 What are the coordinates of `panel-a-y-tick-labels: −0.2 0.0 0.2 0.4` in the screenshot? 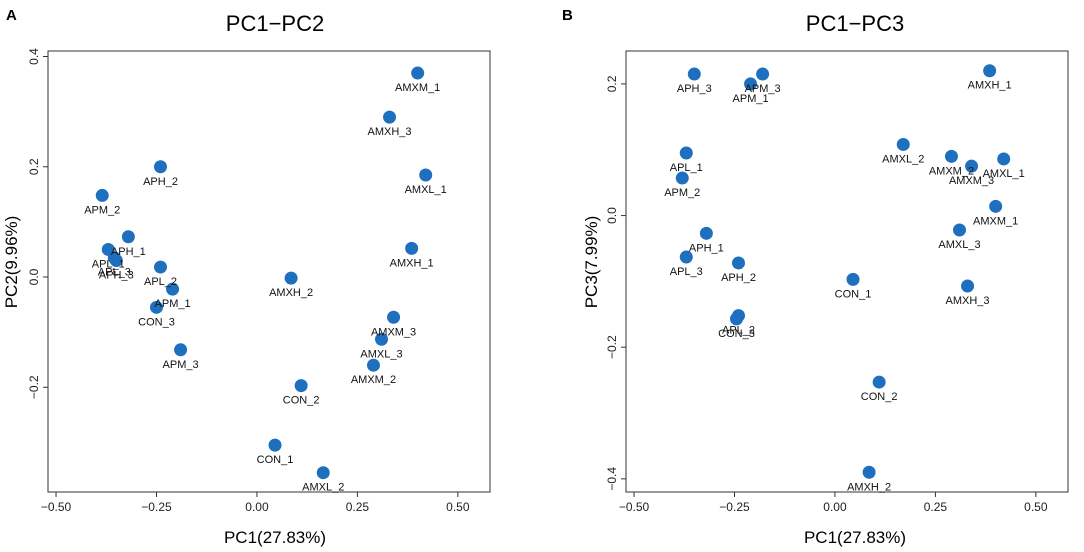 It's located at (34, 223).